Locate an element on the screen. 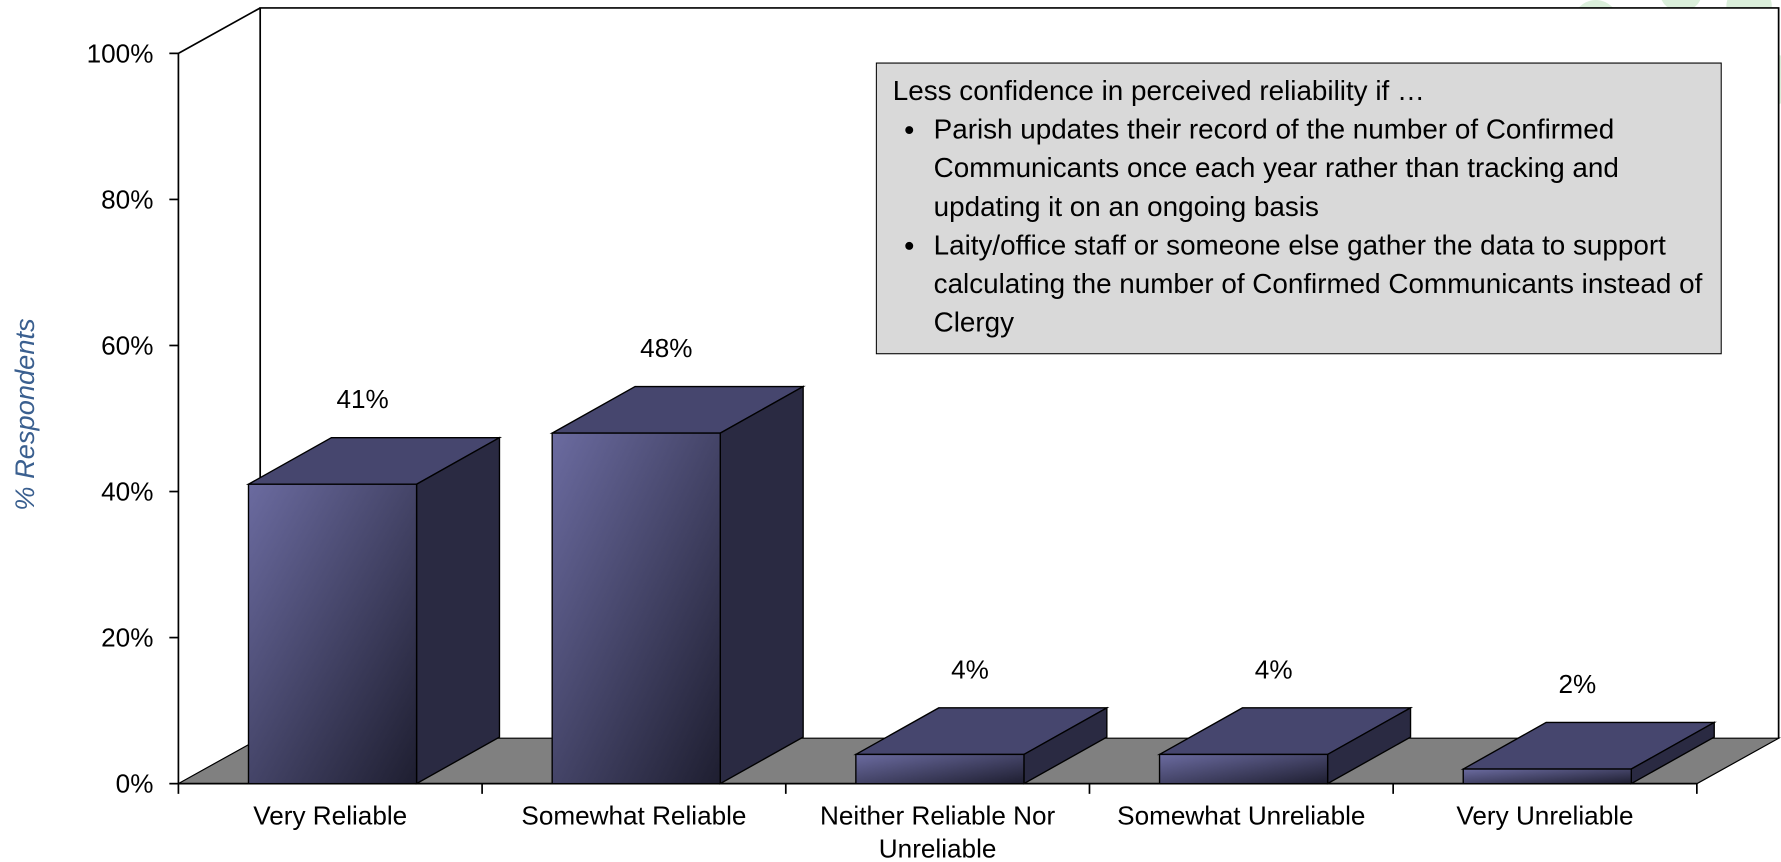  y-tick-label: 100% is located at coordinates (120, 53).